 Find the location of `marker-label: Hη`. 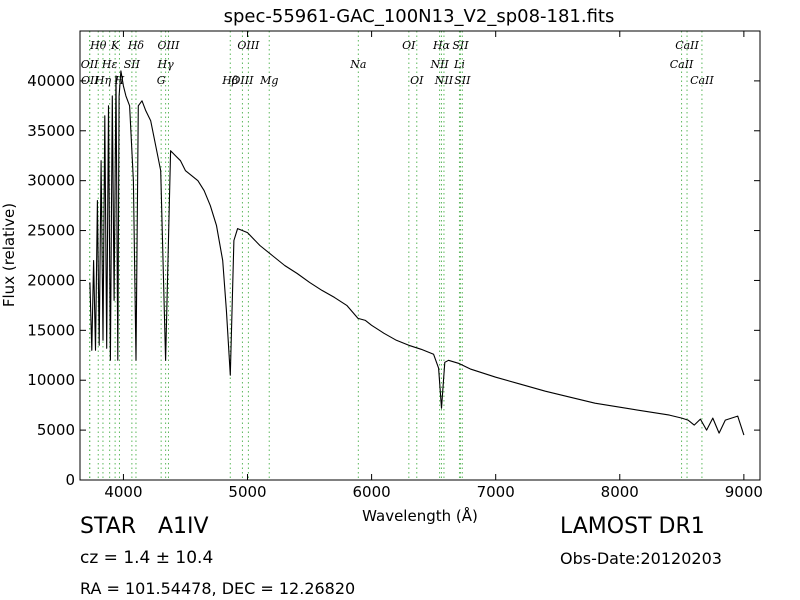

marker-label: Hη is located at coordinates (103, 80).